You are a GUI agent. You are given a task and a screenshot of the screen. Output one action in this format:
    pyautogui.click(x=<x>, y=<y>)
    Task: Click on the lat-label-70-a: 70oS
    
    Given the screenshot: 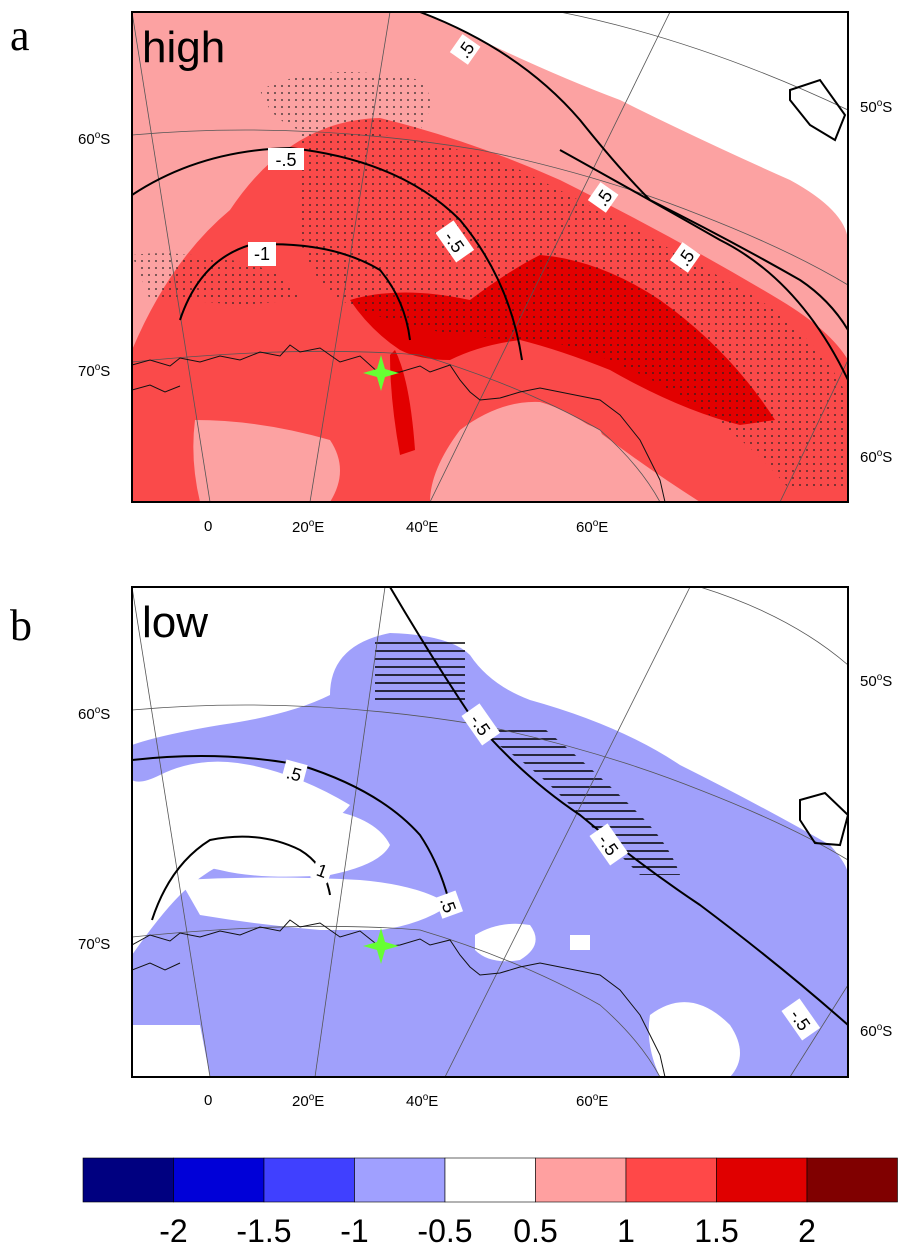 What is the action you would take?
    pyautogui.click(x=94, y=371)
    